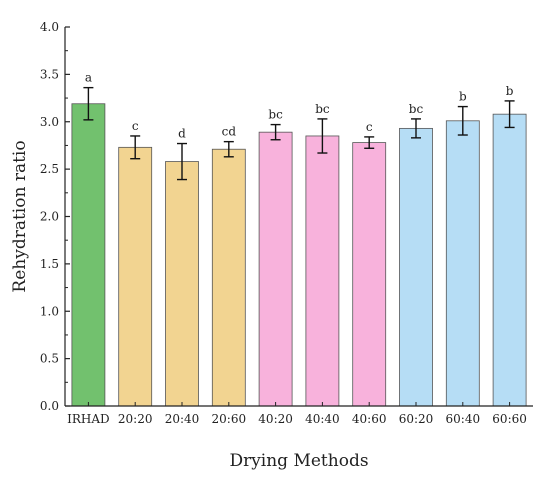 The image size is (550, 478). I want to click on y-ticks-group: 0.0 0.5 1.0 1.5 2.0 2.5 3.0 3.5 4.0, so click(55, 216).